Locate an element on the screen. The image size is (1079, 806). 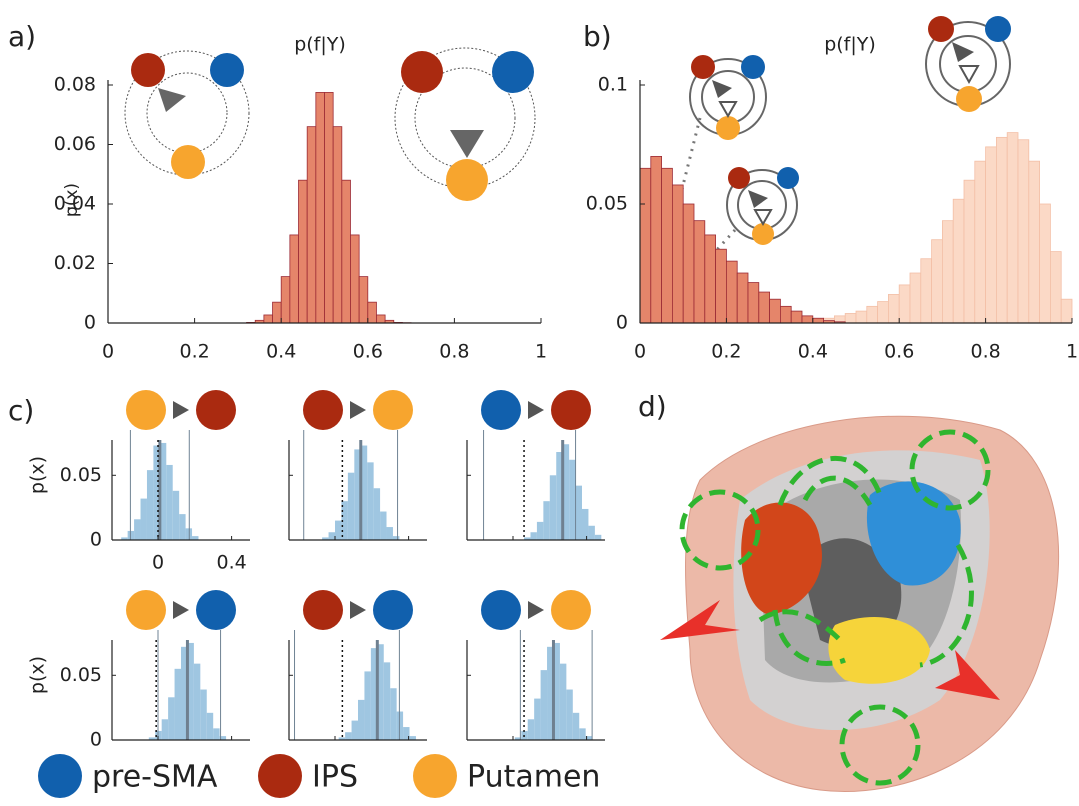
y-tick-label: 0 is located at coordinates (96, 540).